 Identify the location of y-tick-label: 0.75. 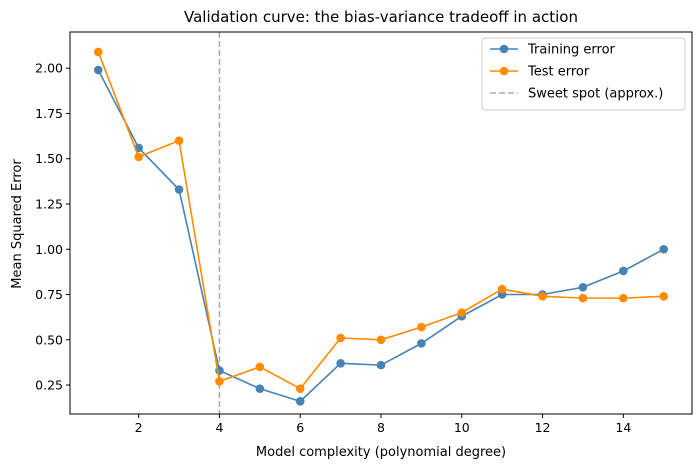
(49, 294).